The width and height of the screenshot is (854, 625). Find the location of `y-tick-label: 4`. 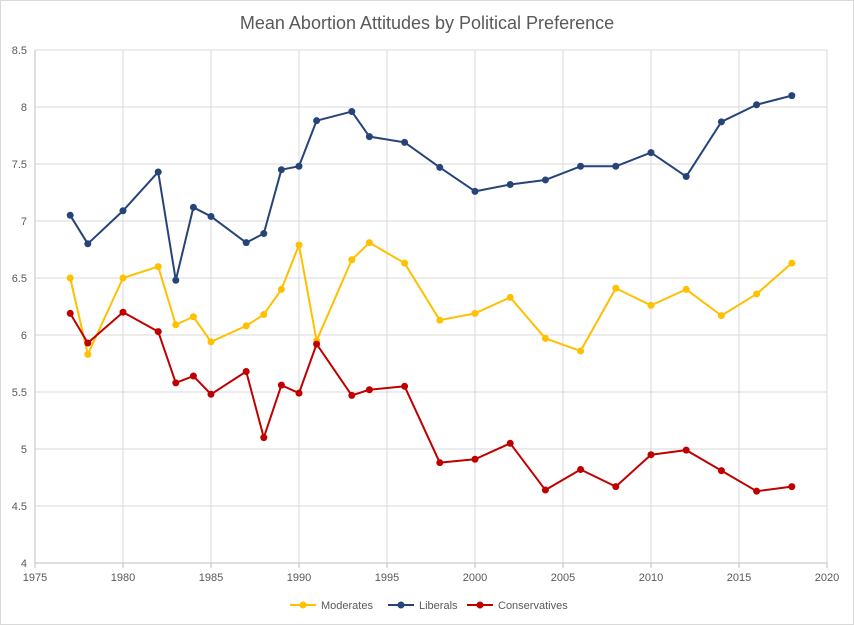

y-tick-label: 4 is located at coordinates (24, 564).